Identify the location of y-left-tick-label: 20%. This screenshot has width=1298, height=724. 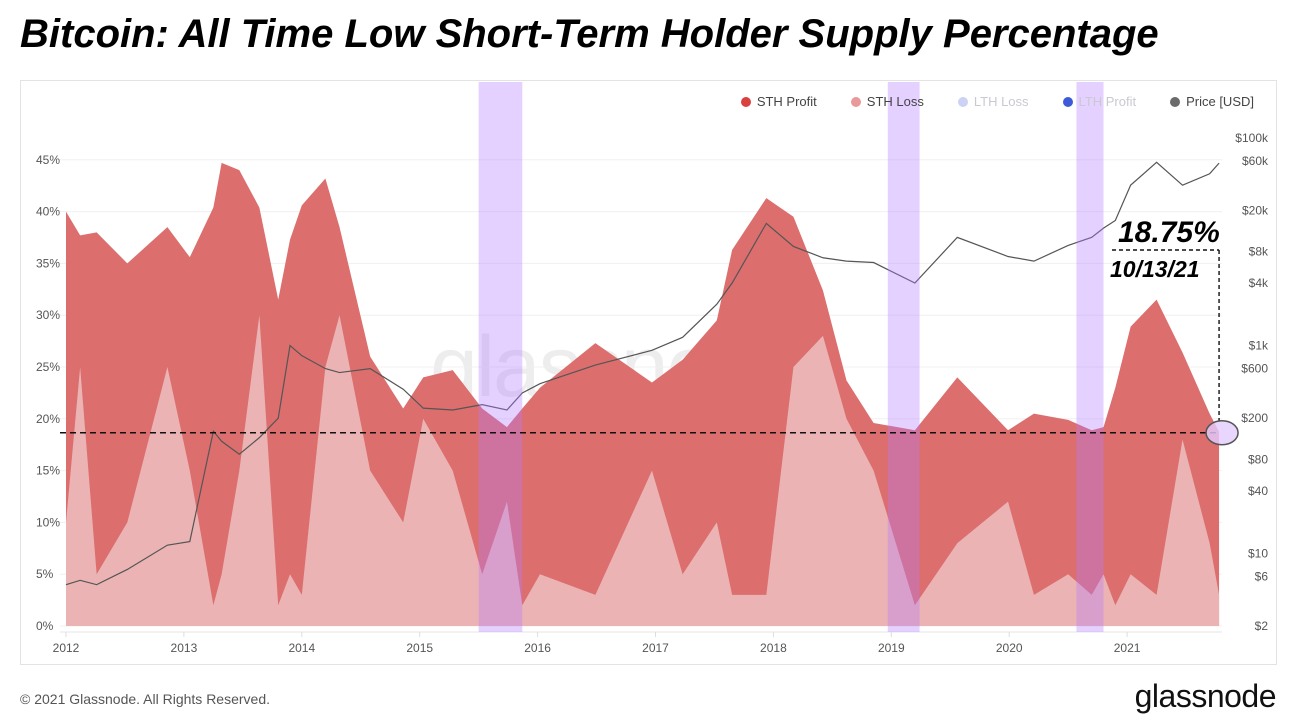
(48, 419).